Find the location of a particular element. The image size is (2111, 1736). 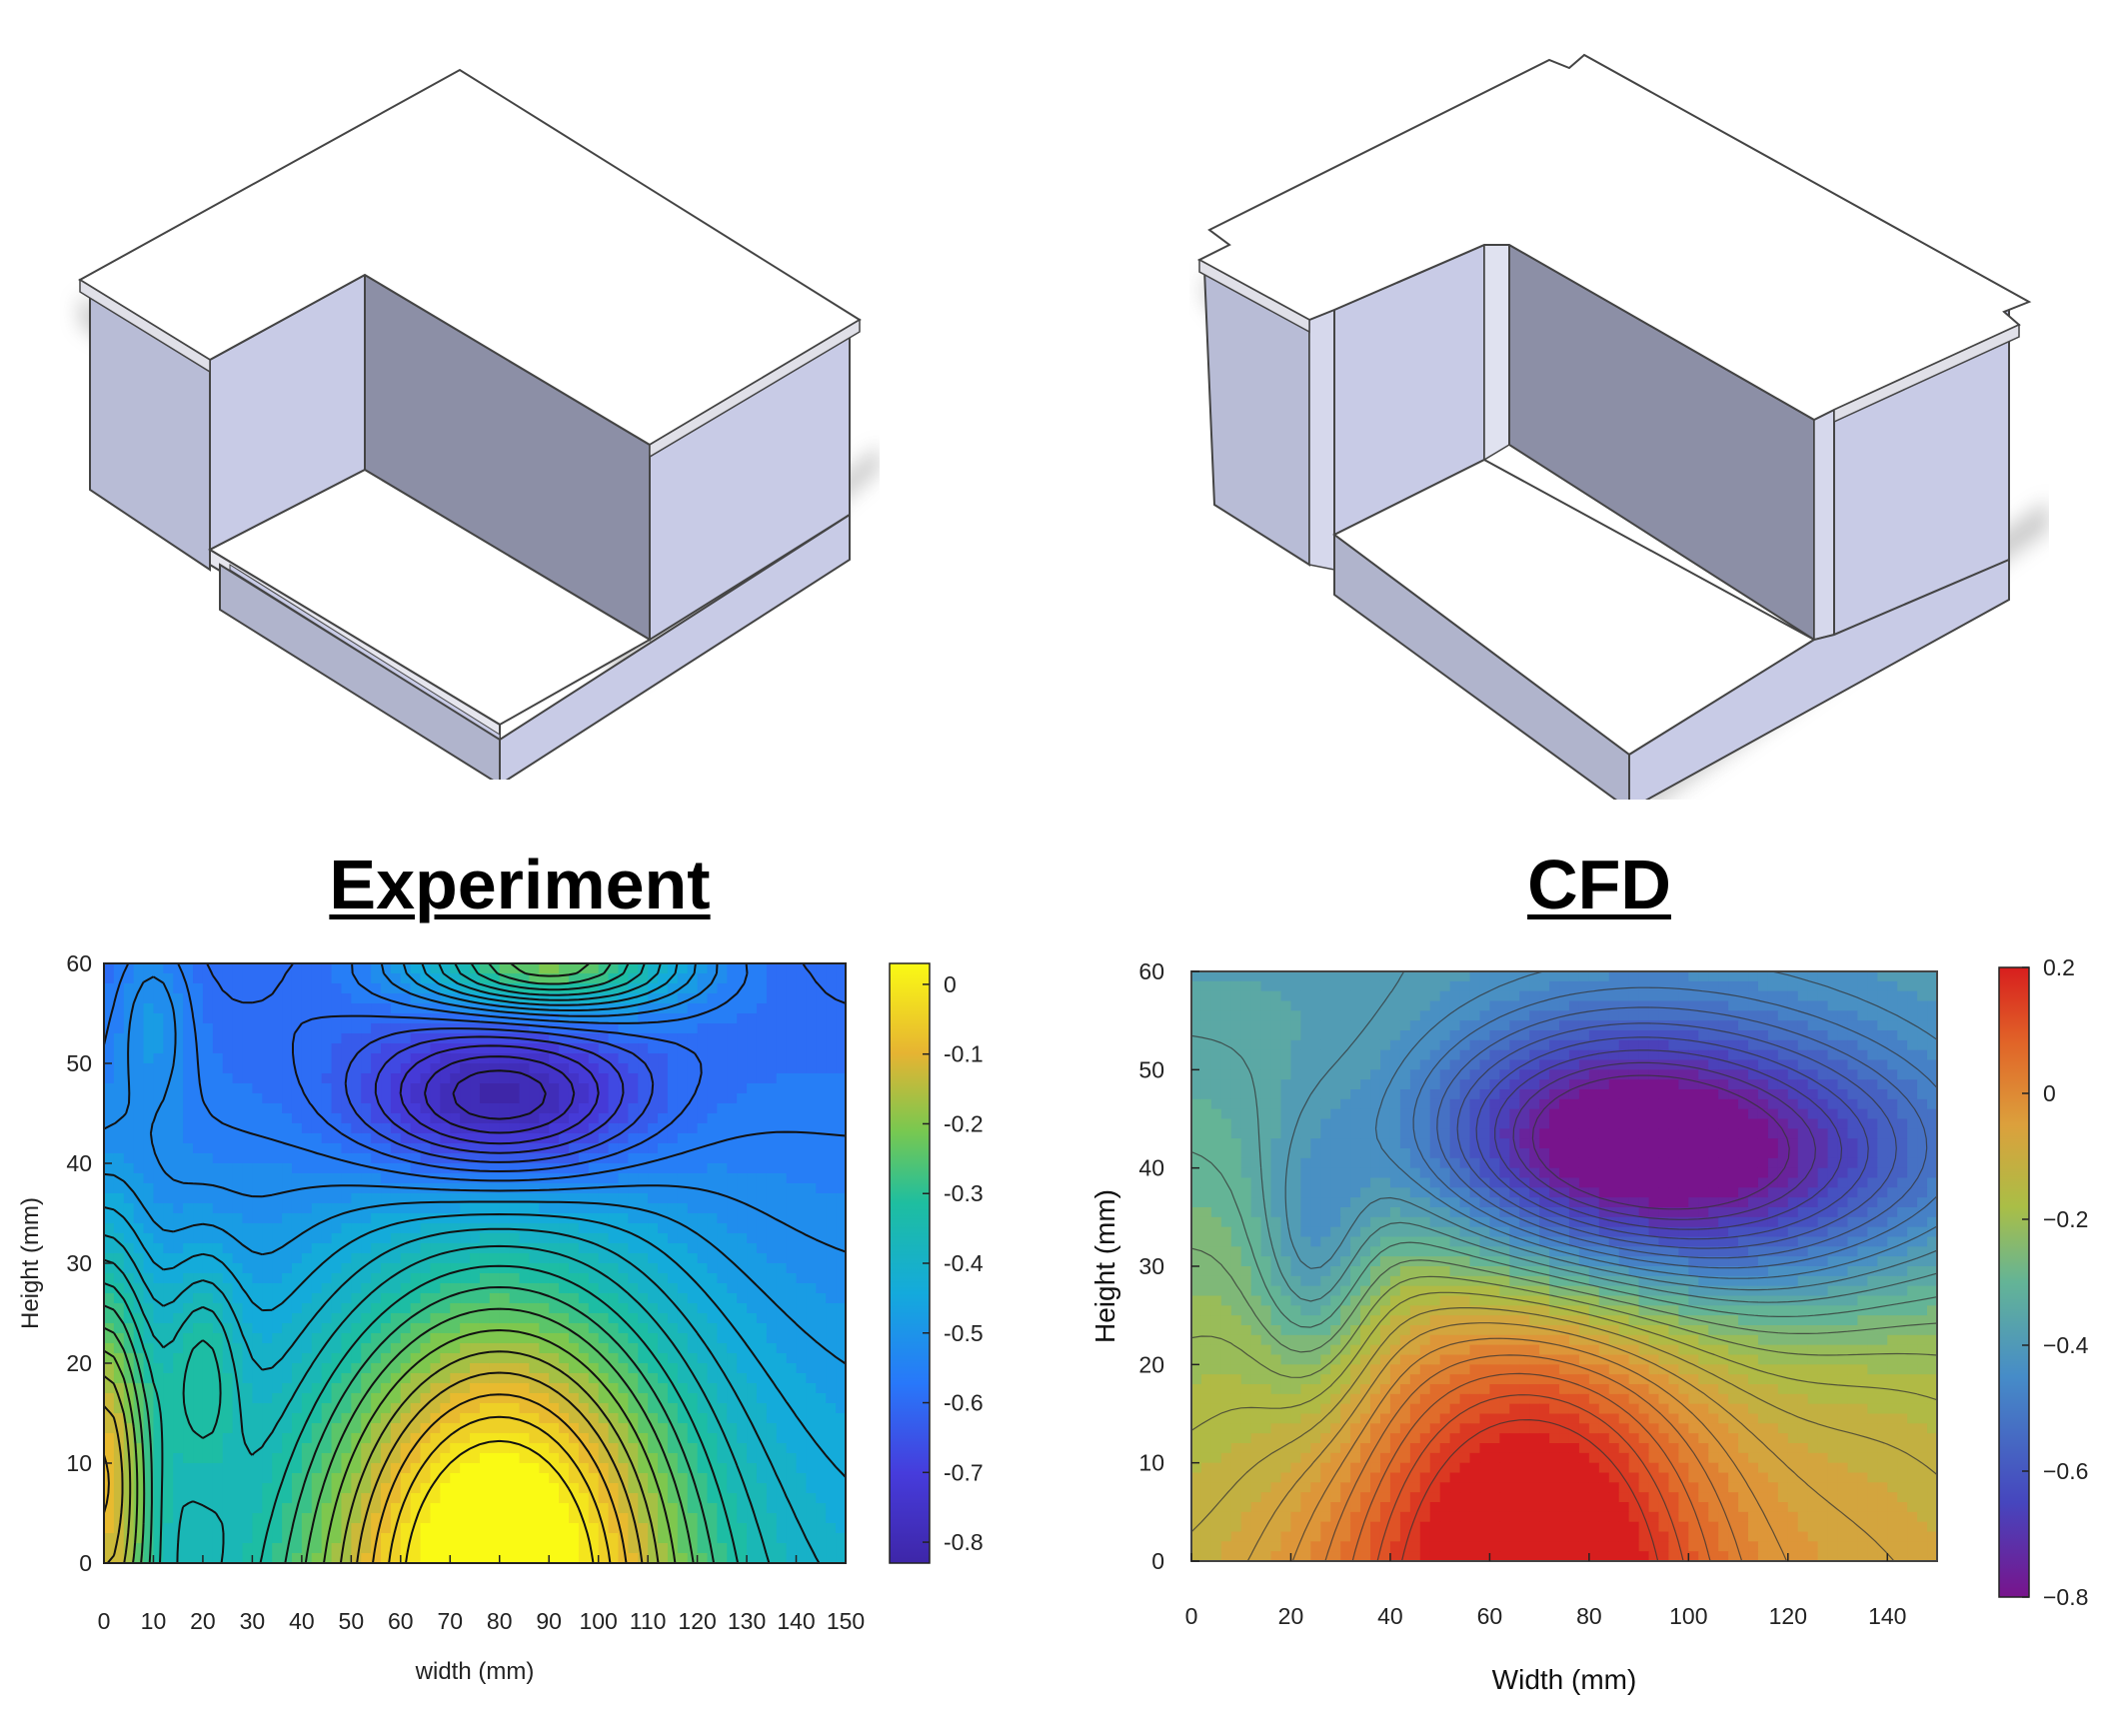

x-tick-label: 30 is located at coordinates (253, 1621).